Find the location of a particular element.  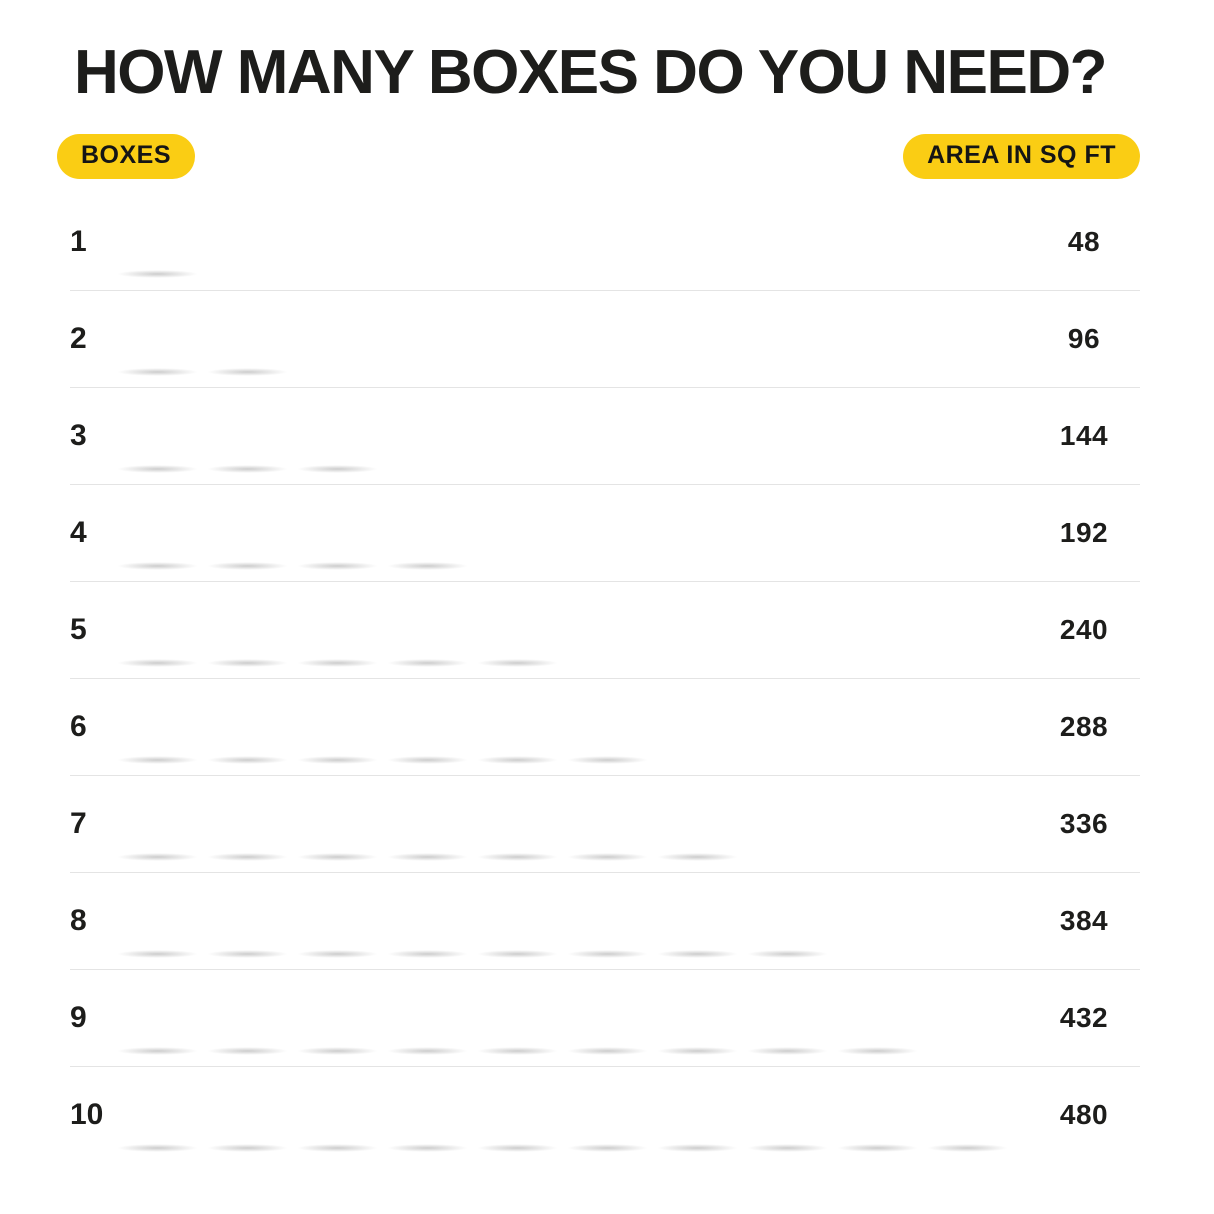

box-count-value: 6 is located at coordinates (78, 726).